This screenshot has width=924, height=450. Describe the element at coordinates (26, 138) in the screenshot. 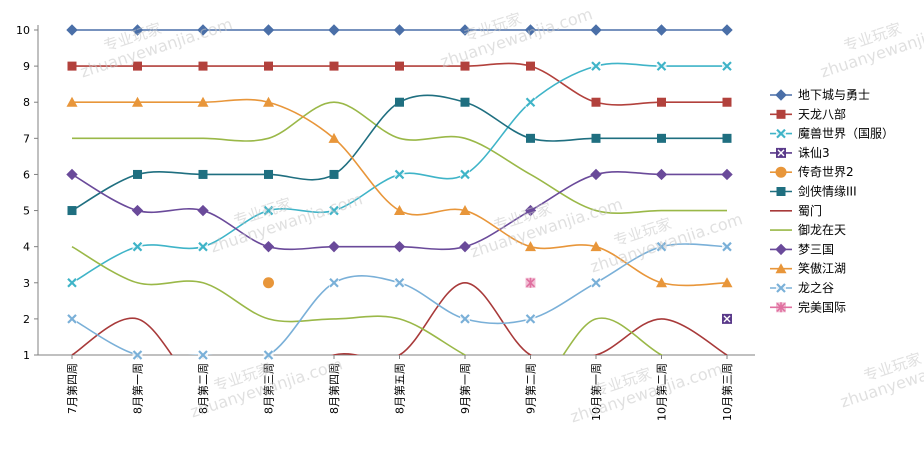

I see `y-tick-label: 7` at that location.